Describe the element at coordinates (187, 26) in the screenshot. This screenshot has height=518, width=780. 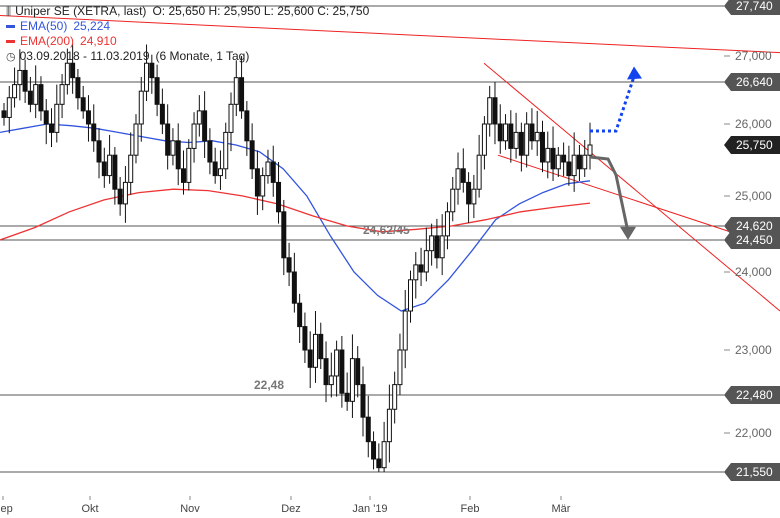
I see `legend-ema50: EMA(50) 25,224` at that location.